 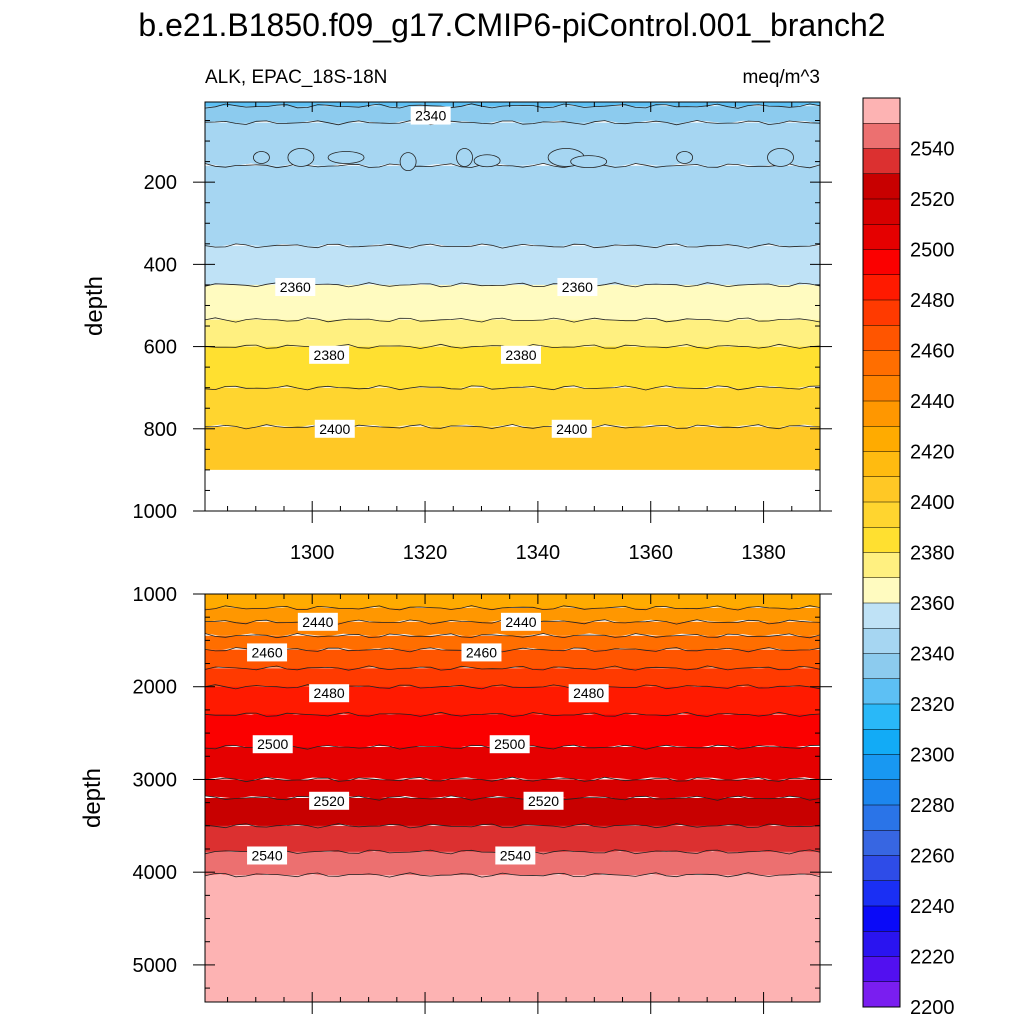 I want to click on y-tick-label: 3000, so click(x=155, y=780).